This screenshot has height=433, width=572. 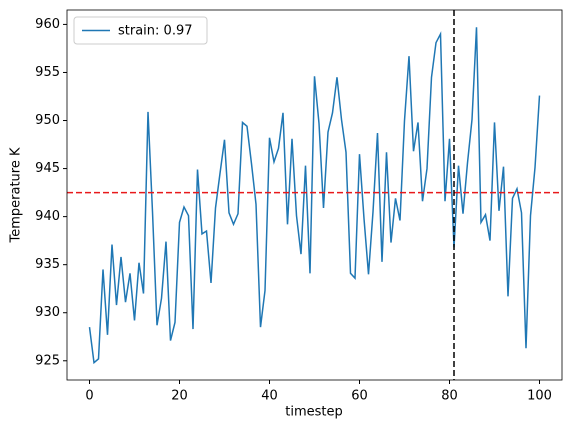 What do you see at coordinates (539, 396) in the screenshot?
I see `x-tick-label: 100` at bounding box center [539, 396].